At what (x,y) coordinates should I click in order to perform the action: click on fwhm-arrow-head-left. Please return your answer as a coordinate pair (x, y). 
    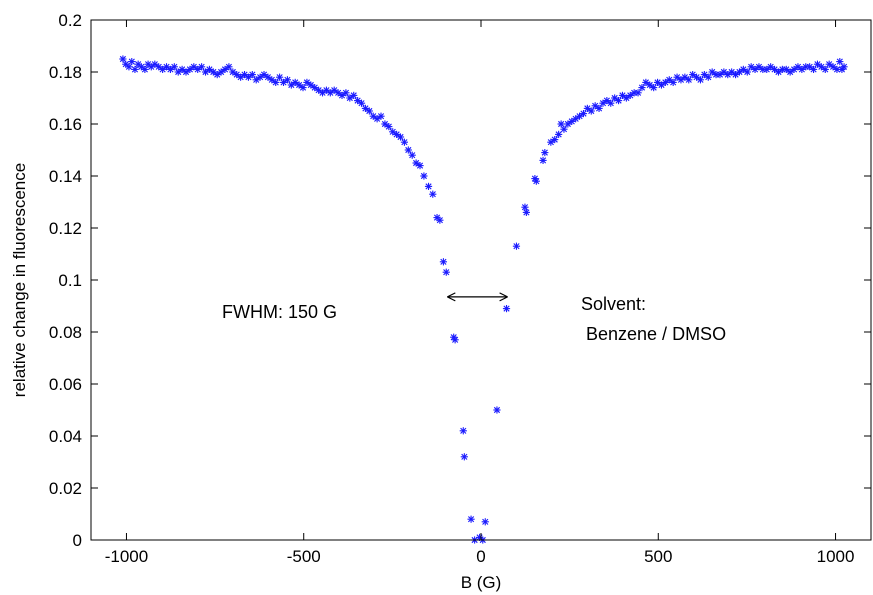
    Looking at the image, I should click on (451, 297).